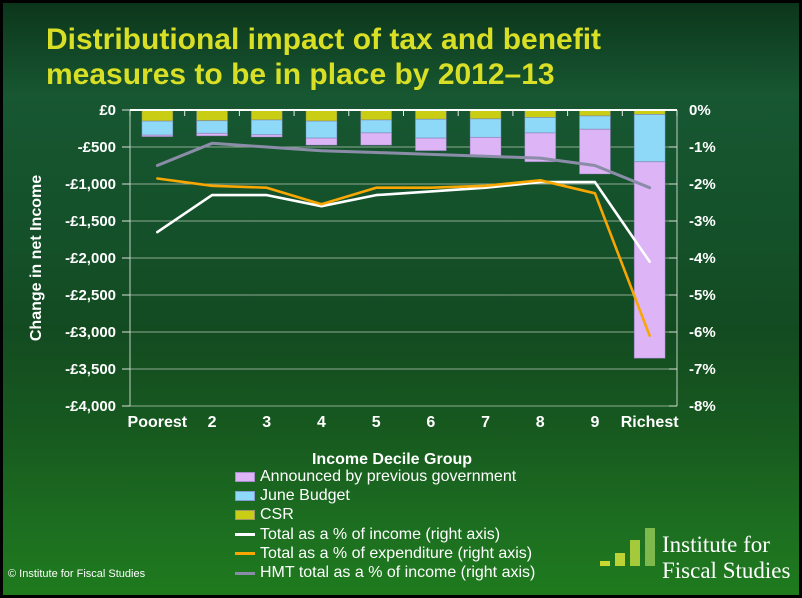  Describe the element at coordinates (627, 547) in the screenshot. I see `ifs-logo-bars-icon` at that location.